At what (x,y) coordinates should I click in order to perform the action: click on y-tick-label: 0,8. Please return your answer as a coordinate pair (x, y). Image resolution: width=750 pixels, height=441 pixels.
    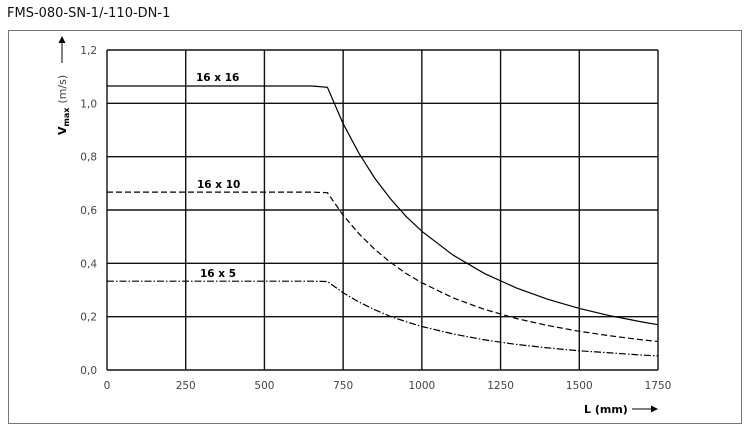
    Looking at the image, I should click on (88, 158).